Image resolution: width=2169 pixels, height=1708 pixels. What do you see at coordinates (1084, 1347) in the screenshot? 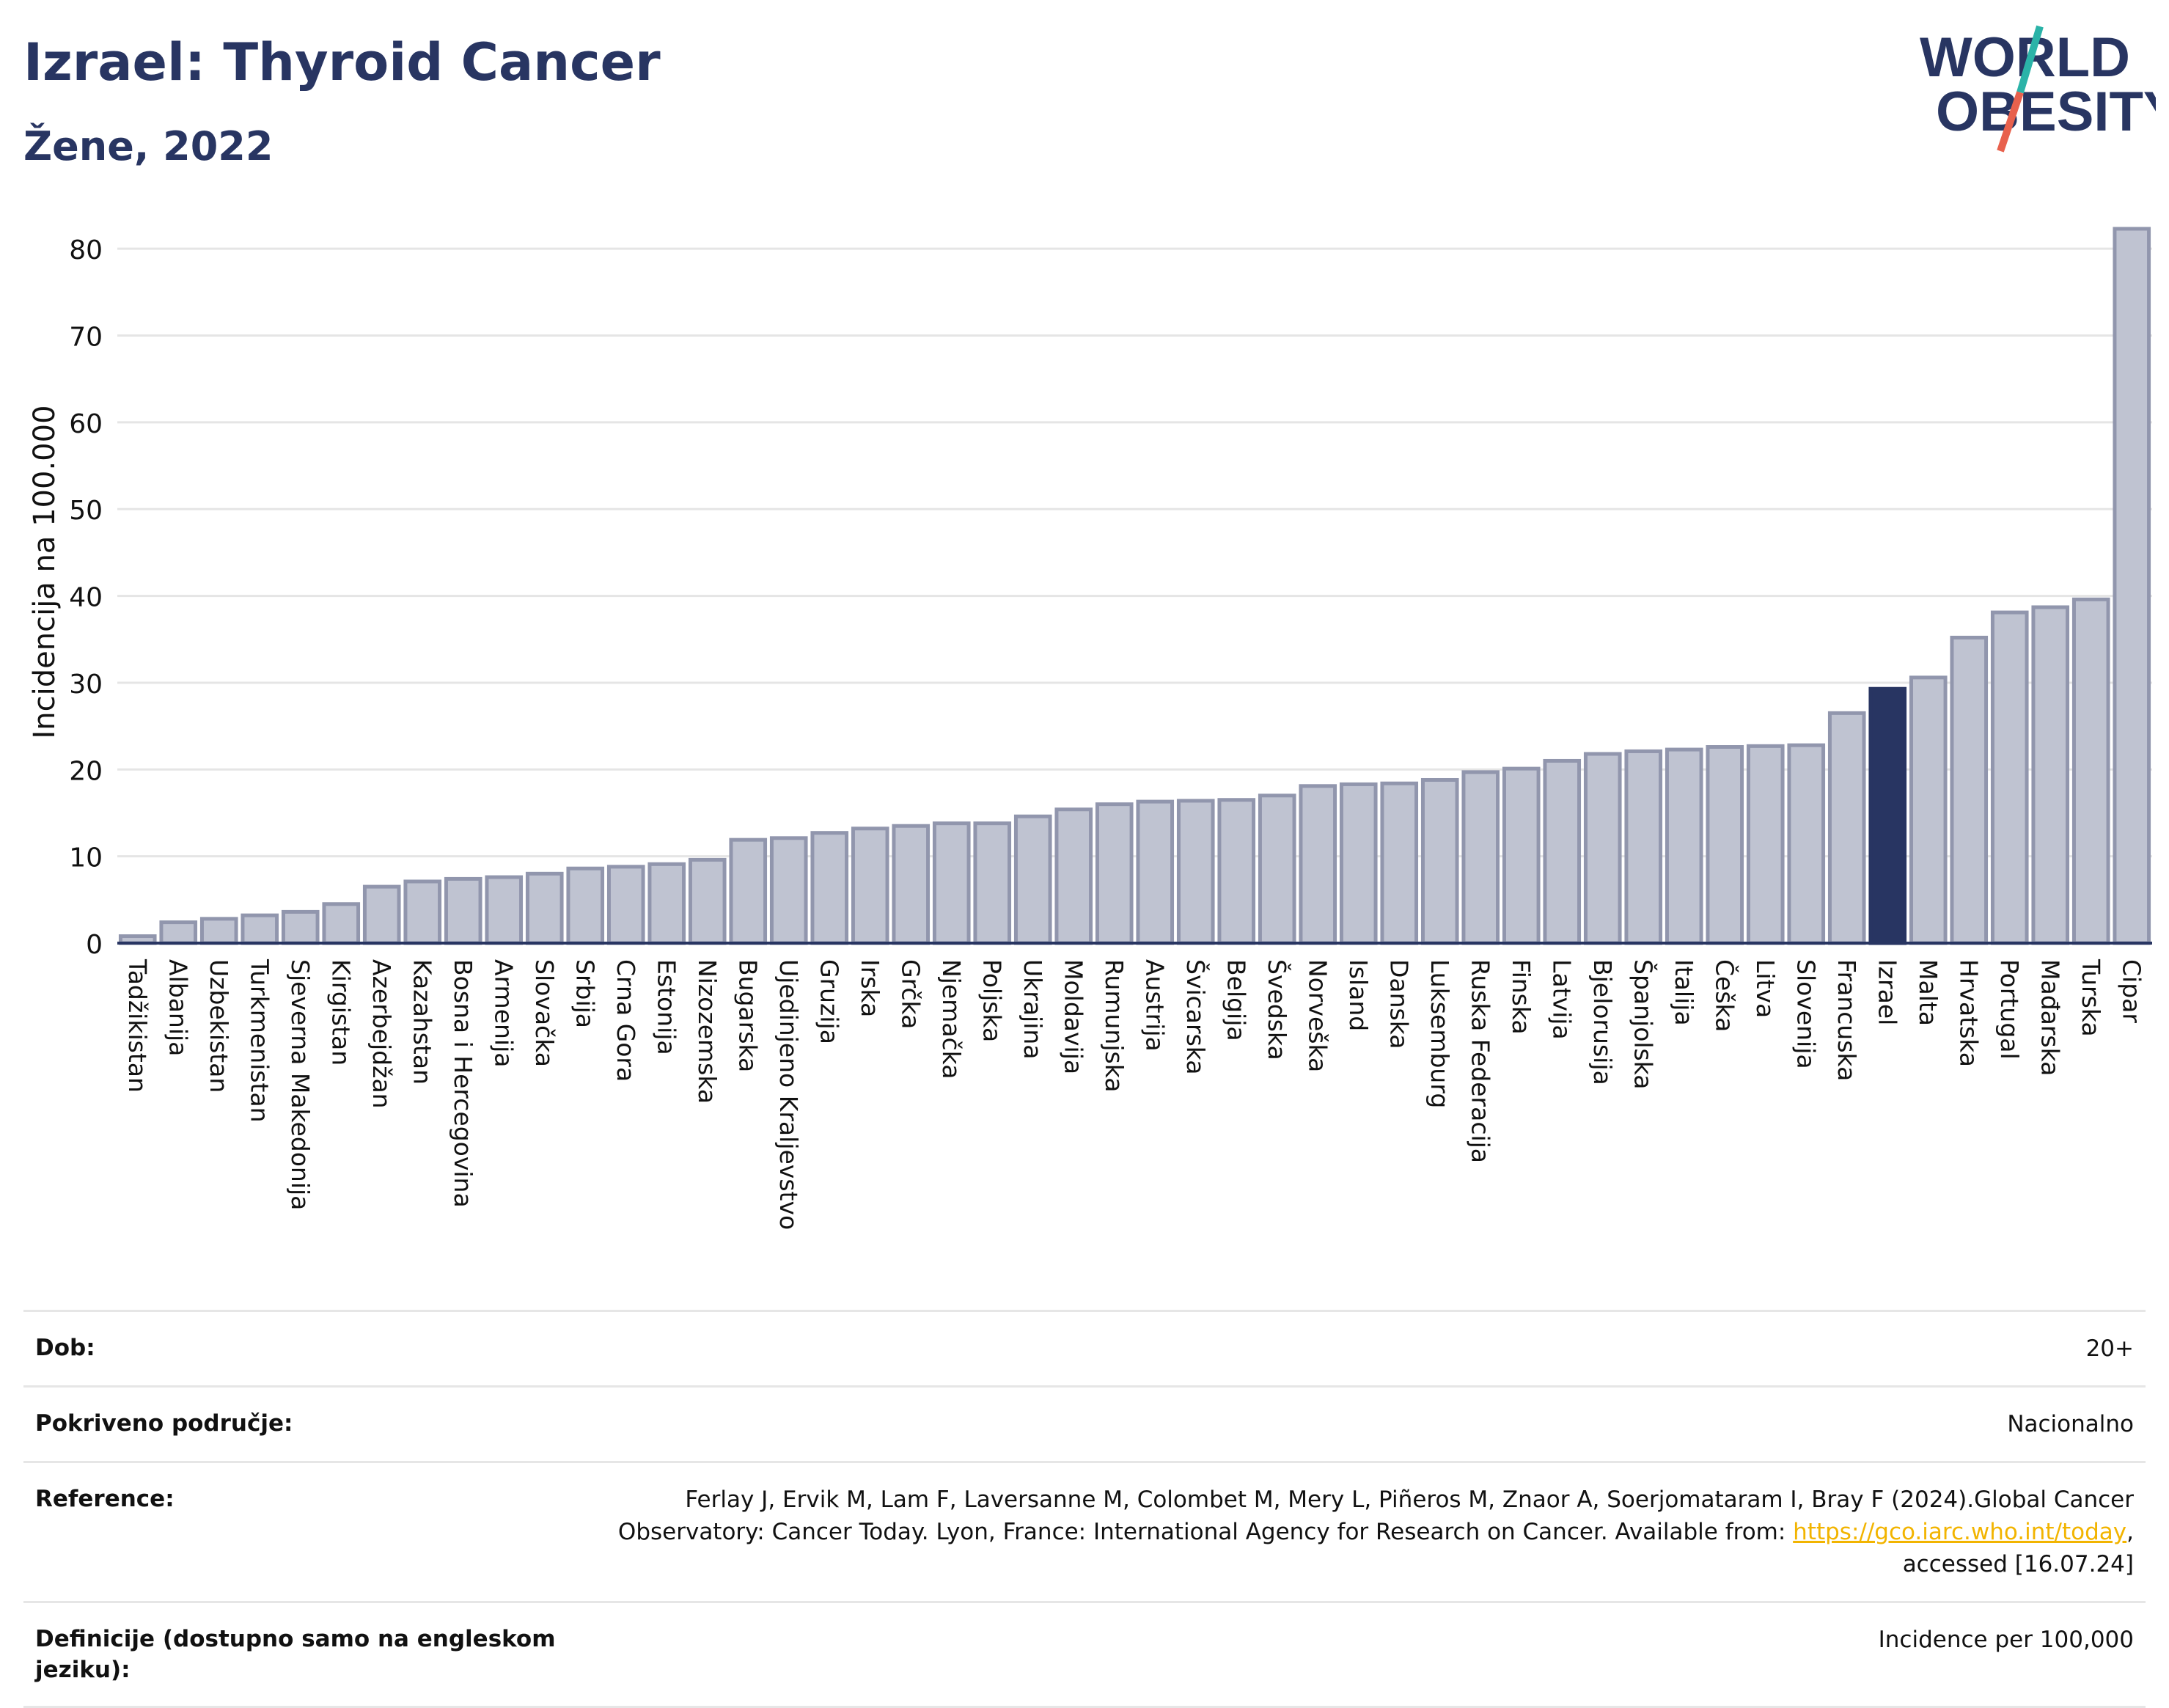
I see `info-row-age: Dob: 20+` at bounding box center [1084, 1347].